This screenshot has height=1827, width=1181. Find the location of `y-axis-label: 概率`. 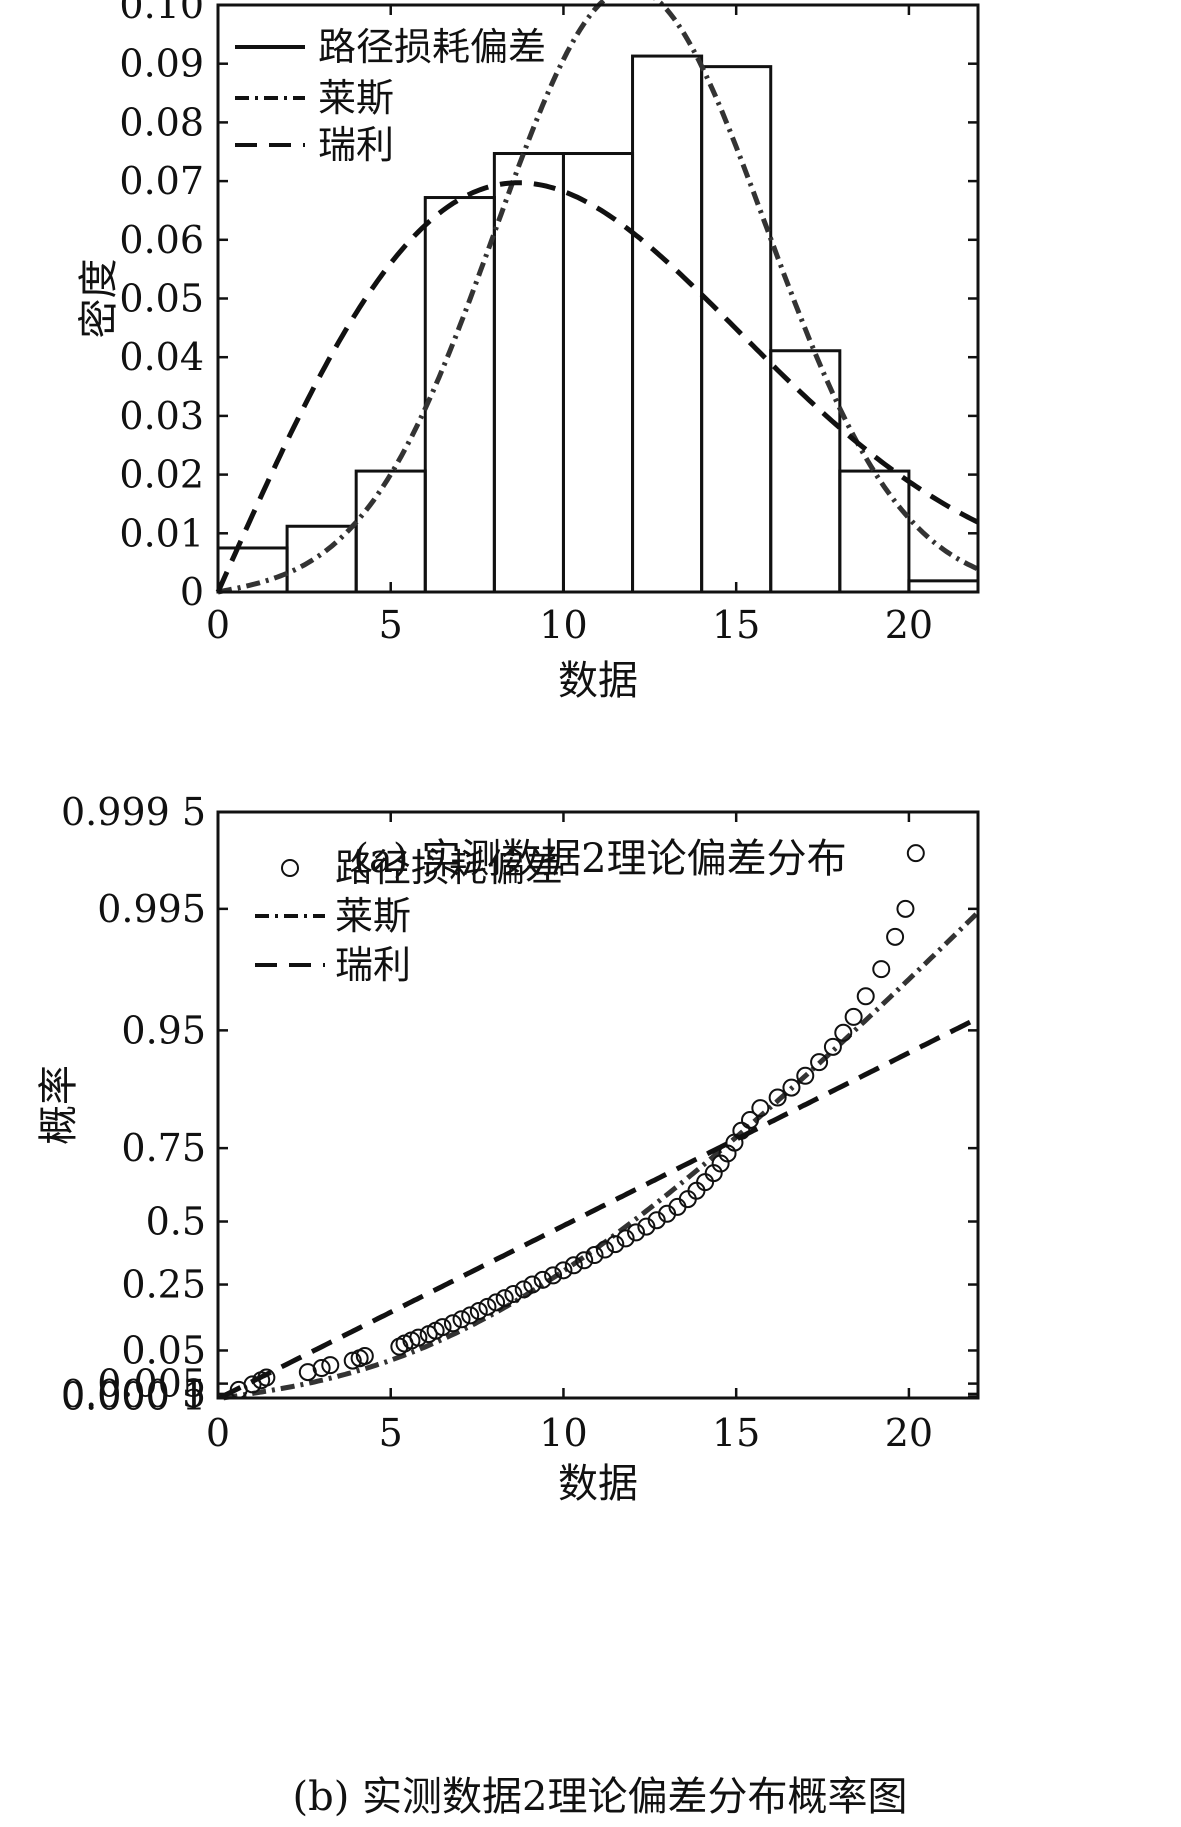

y-axis-label: 概率 is located at coordinates (59, 1105).